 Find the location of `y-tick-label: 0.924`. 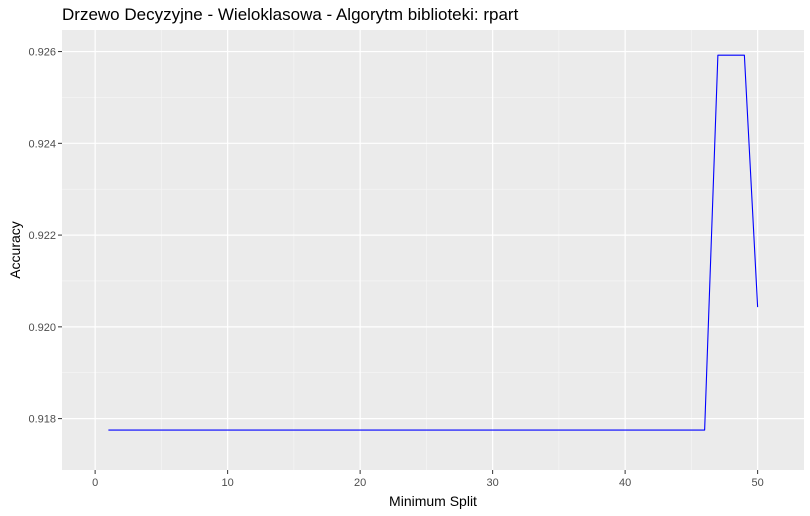

y-tick-label: 0.924 is located at coordinates (42, 144).